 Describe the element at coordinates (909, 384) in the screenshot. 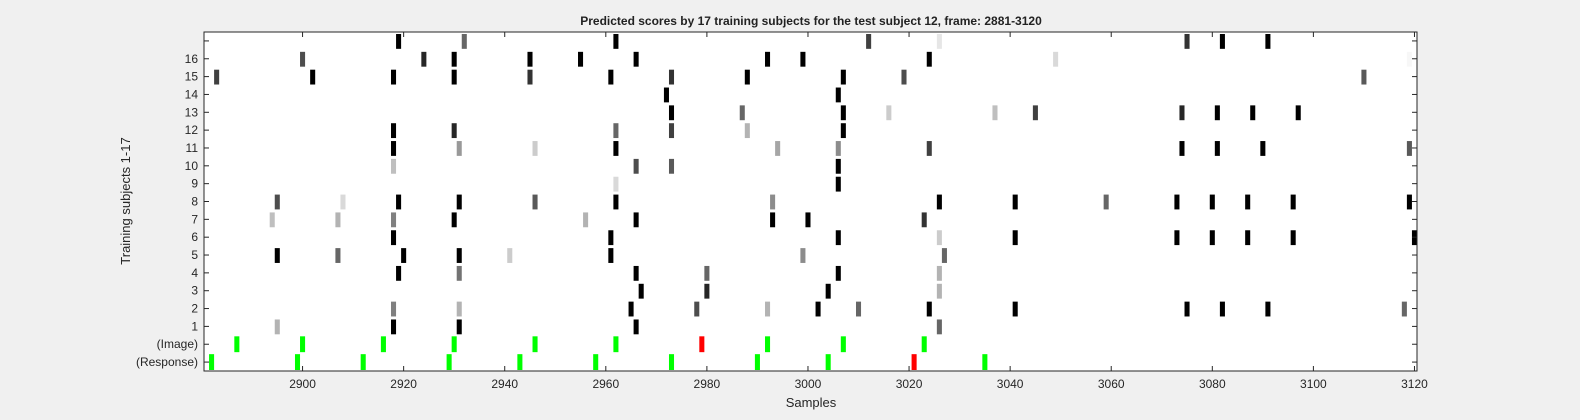

I see `x-tick-label: 3020` at that location.